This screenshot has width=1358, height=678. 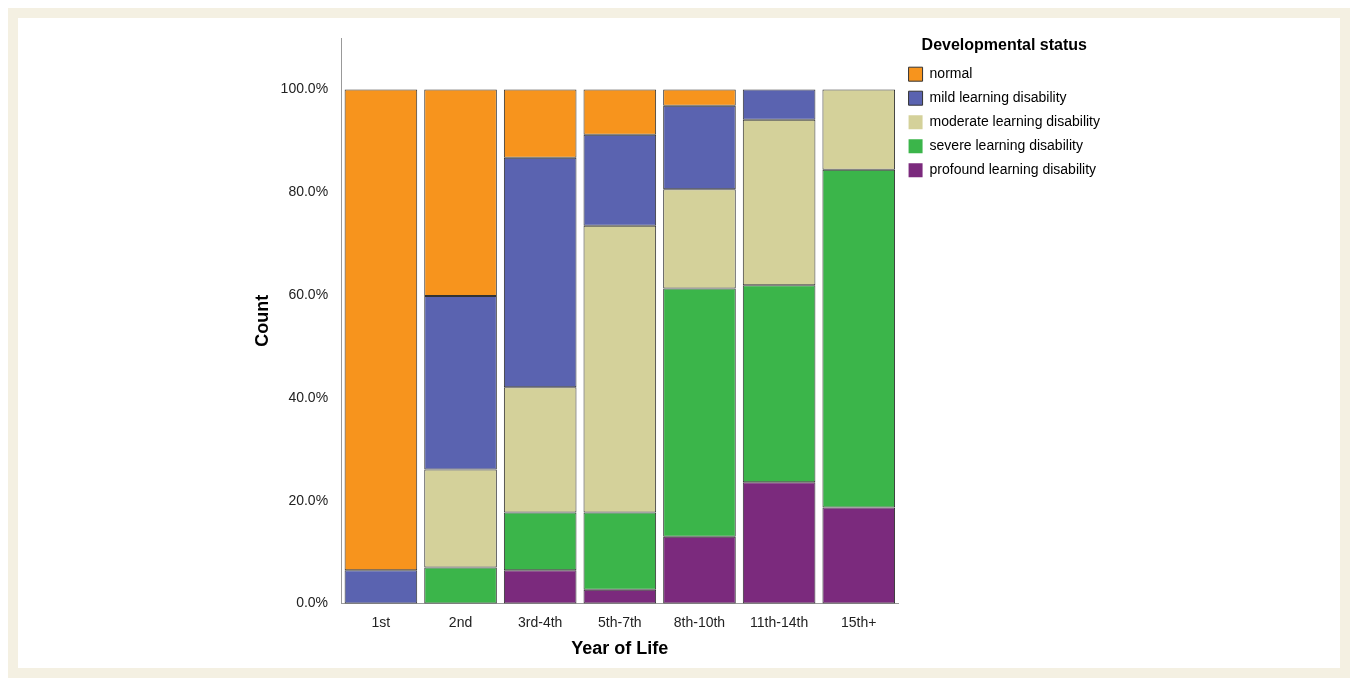 What do you see at coordinates (699, 621) in the screenshot?
I see `x-tick-label: 8th-10th` at bounding box center [699, 621].